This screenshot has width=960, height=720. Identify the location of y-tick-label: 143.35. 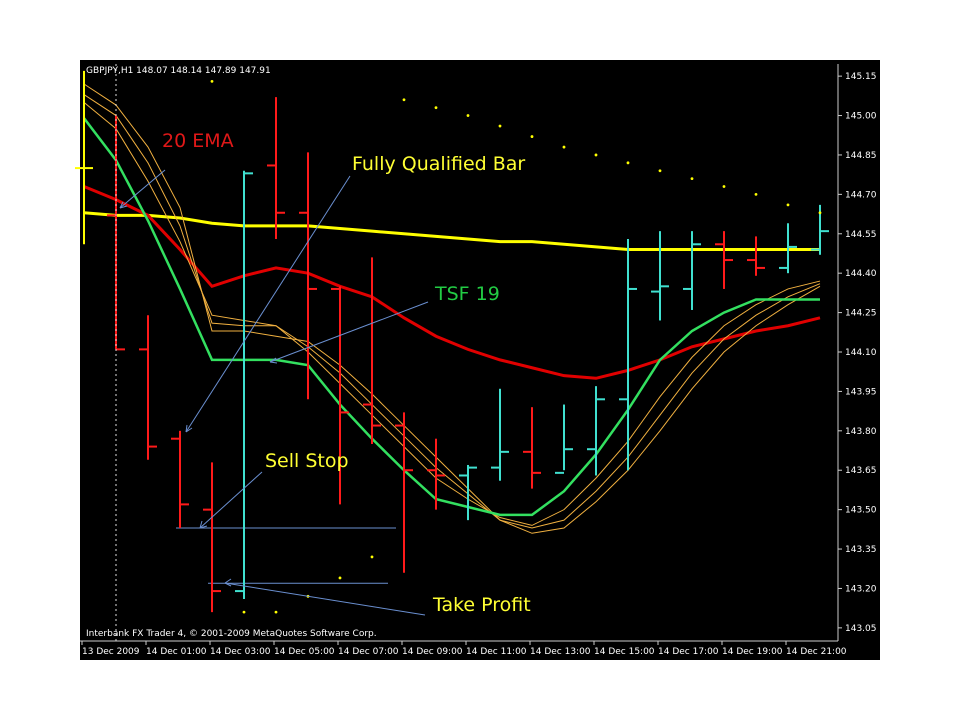
(861, 550).